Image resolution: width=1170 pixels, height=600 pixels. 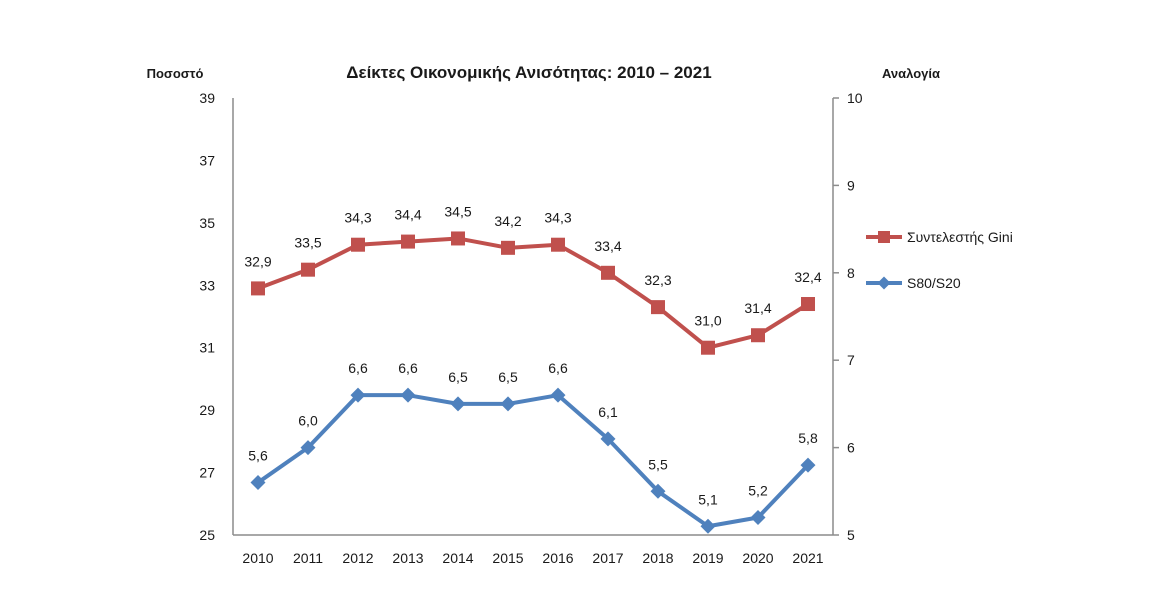 I want to click on data-label: 32,9, so click(x=257, y=261).